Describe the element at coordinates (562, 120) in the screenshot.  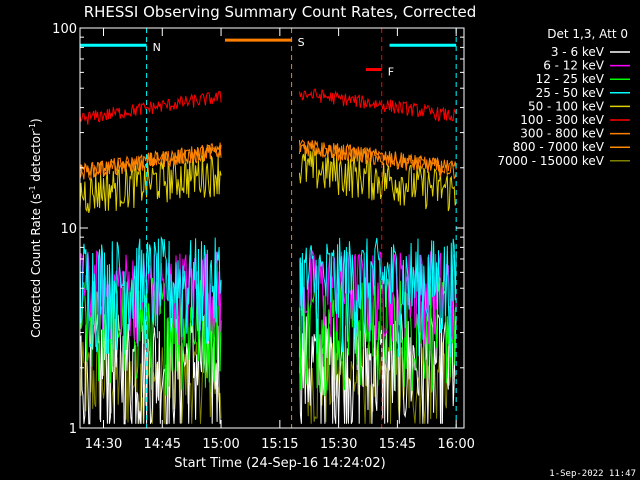
I see `legend-label: 100 - 300 keV` at that location.